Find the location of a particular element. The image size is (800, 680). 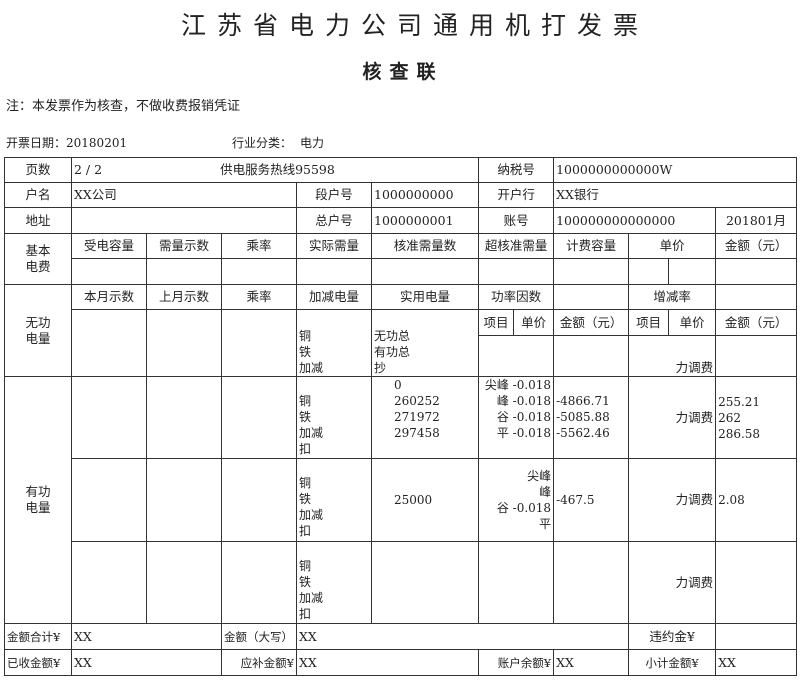

active-amounts: -467.5 is located at coordinates (591, 500).